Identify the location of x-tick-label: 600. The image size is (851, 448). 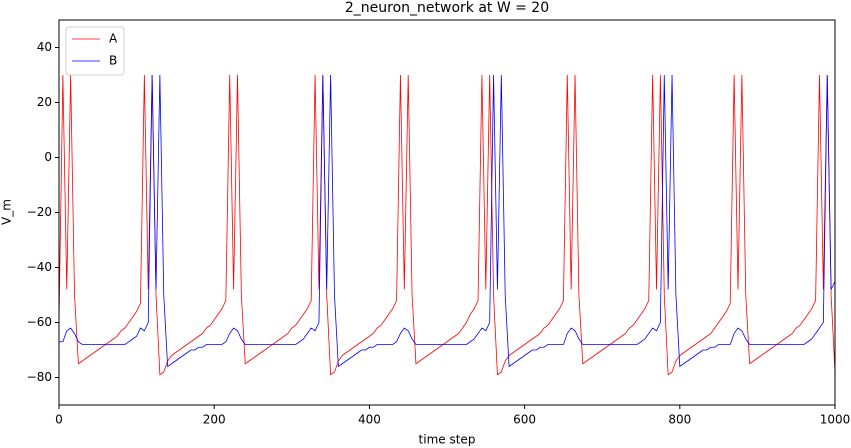
(524, 420).